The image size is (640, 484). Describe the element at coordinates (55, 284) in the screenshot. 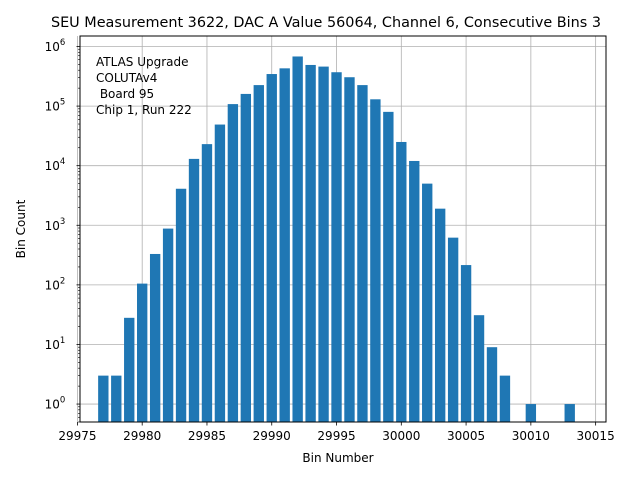

I see `y-tick-label: 10²` at that location.